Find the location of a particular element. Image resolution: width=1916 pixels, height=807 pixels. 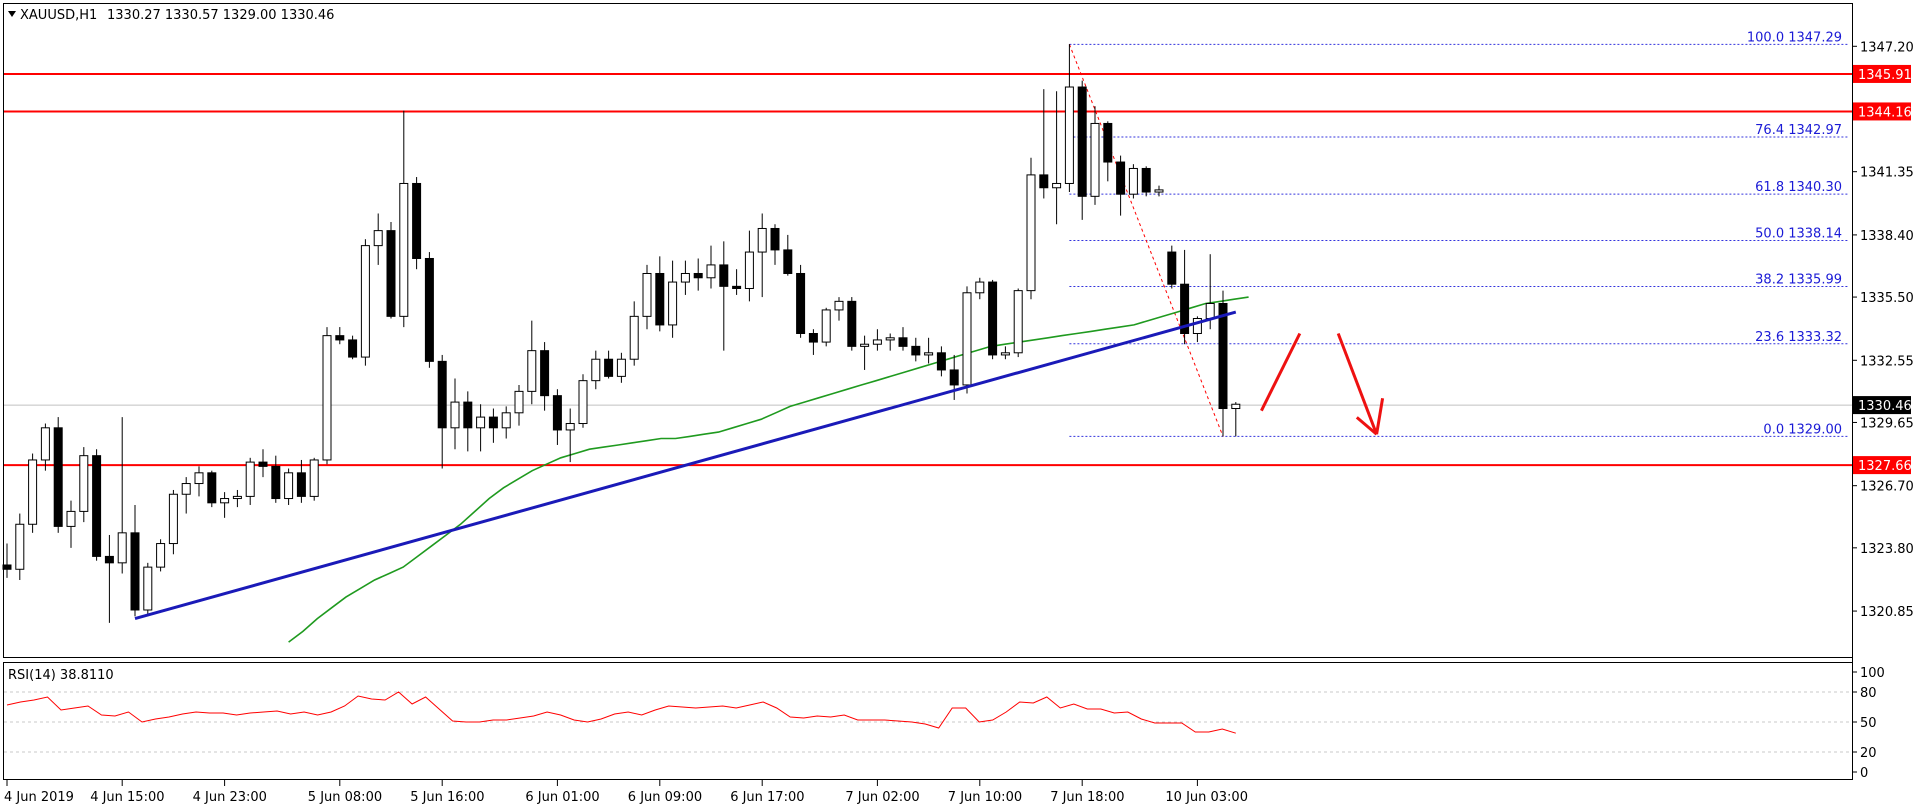

price-badge-label: 1345.91 is located at coordinates (1885, 75).